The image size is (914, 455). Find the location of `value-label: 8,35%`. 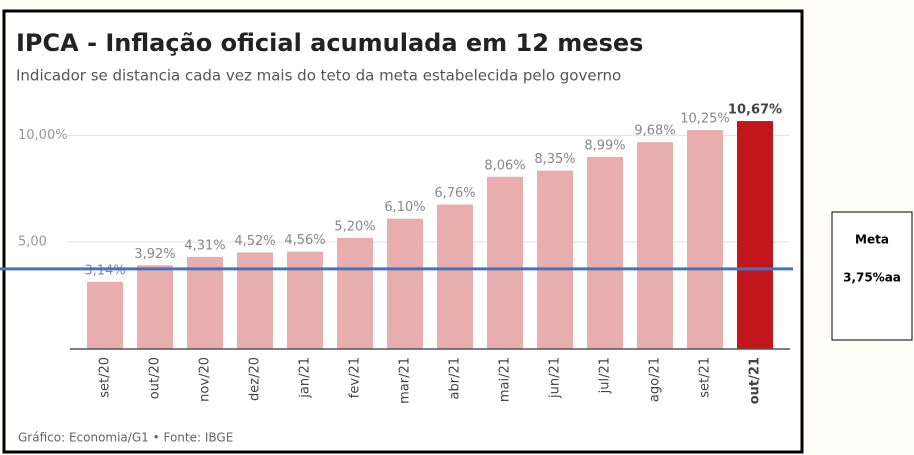

value-label: 8,35% is located at coordinates (554, 159).